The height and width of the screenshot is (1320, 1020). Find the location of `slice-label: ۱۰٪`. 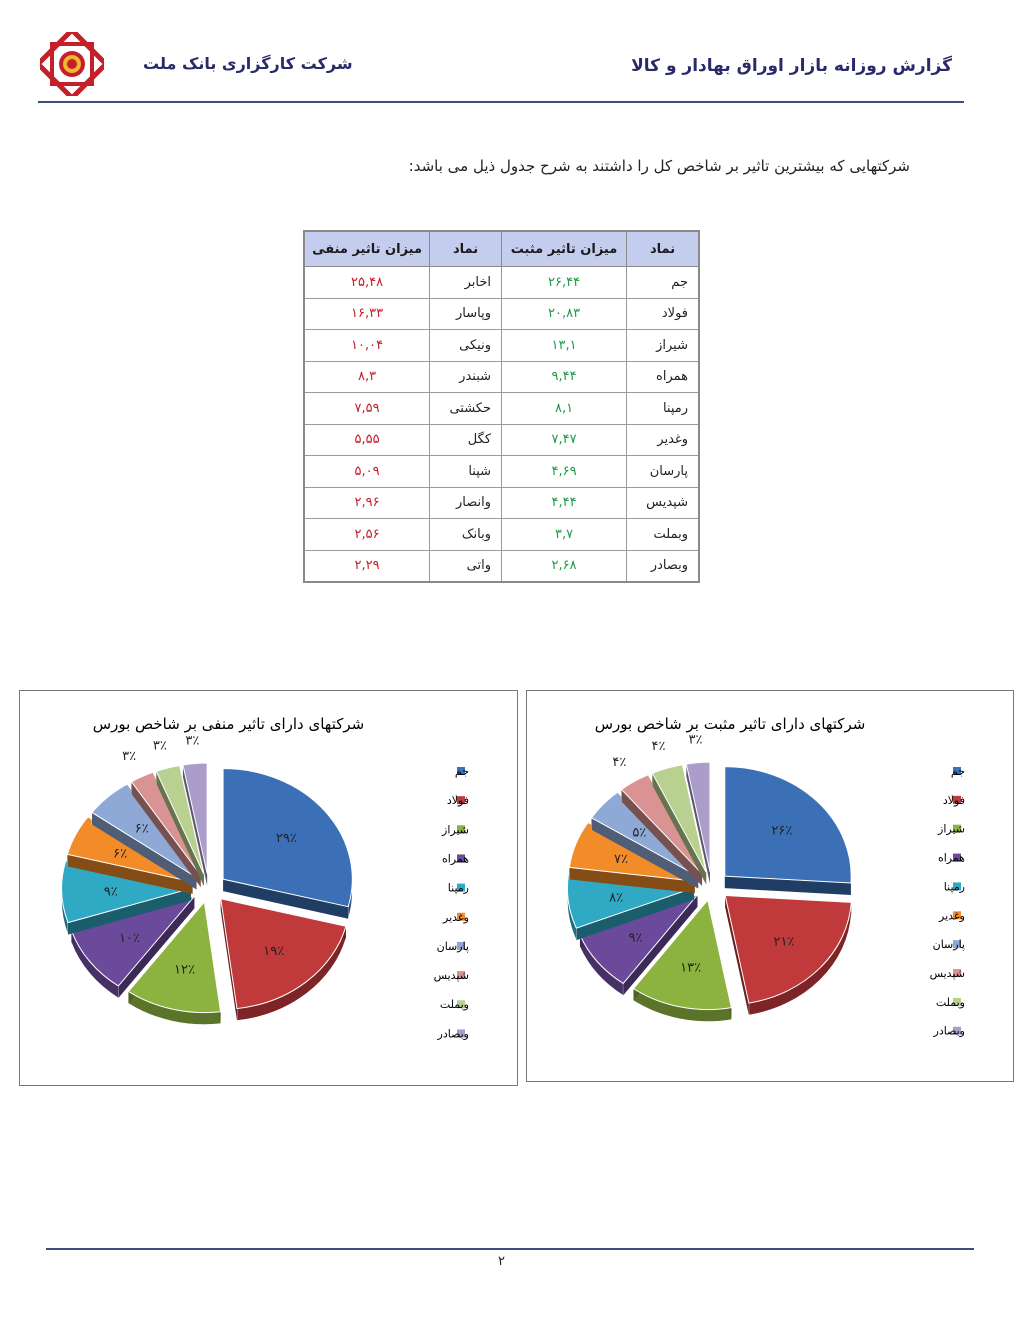

slice-label: ۱۰٪ is located at coordinates (129, 938).